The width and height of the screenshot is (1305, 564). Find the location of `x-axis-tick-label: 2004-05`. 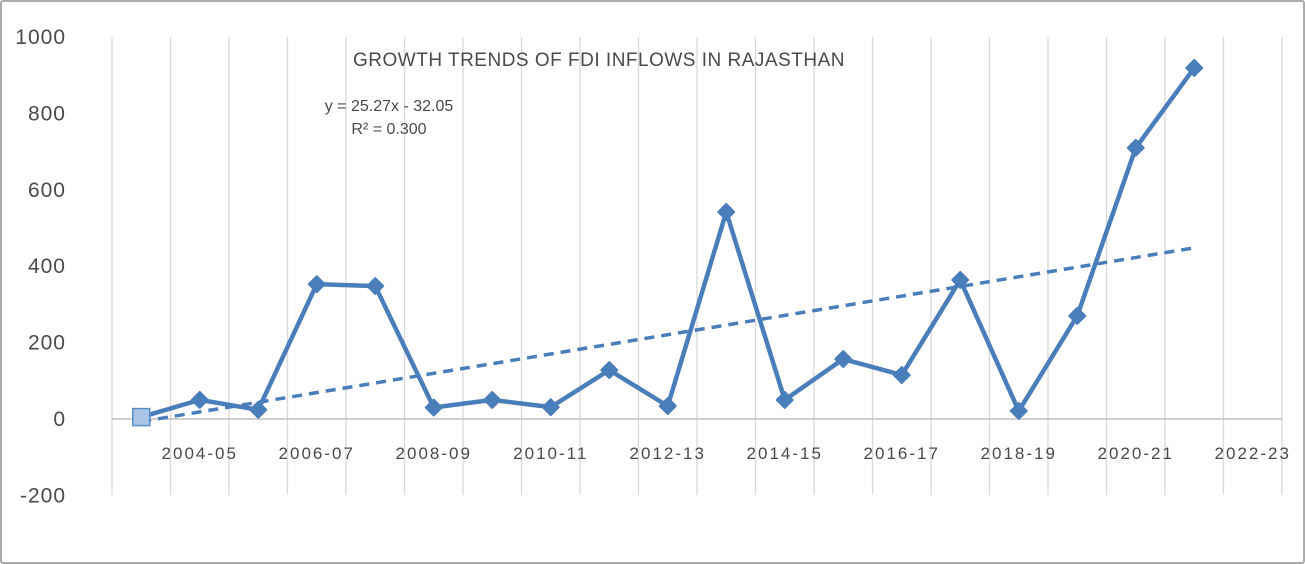

x-axis-tick-label: 2004-05 is located at coordinates (200, 453).